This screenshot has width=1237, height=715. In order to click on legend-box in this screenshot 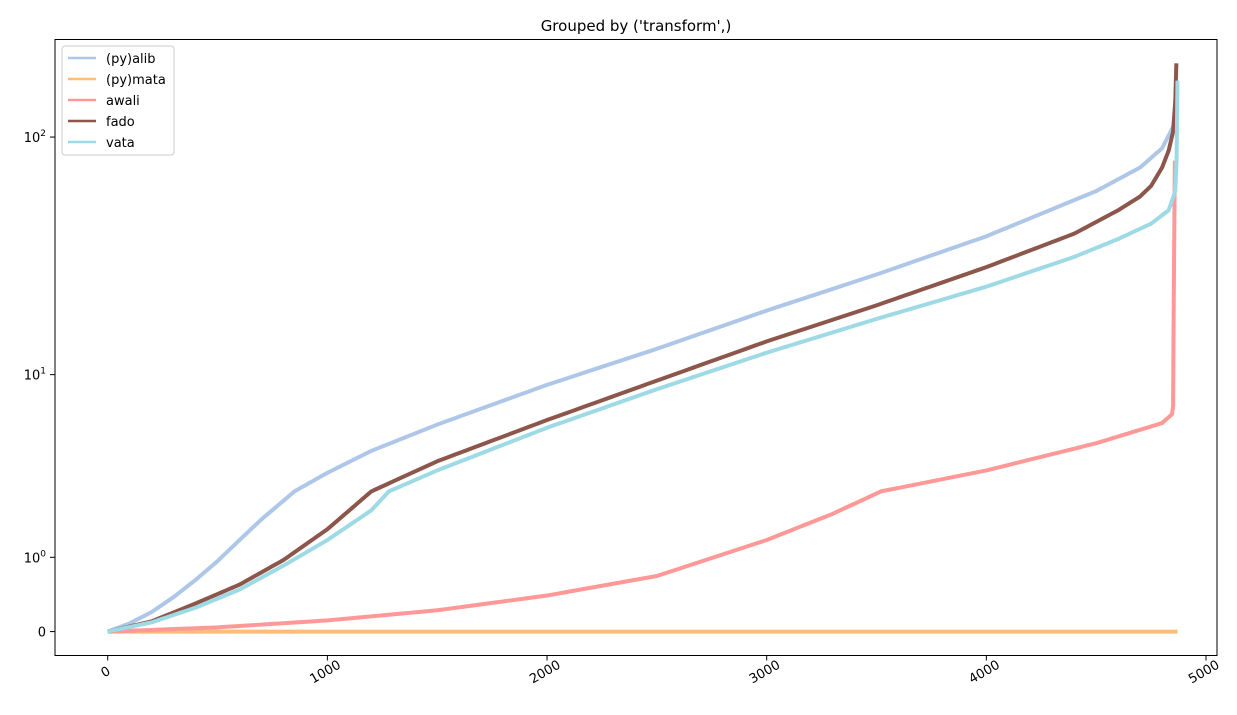, I will do `click(118, 100)`.